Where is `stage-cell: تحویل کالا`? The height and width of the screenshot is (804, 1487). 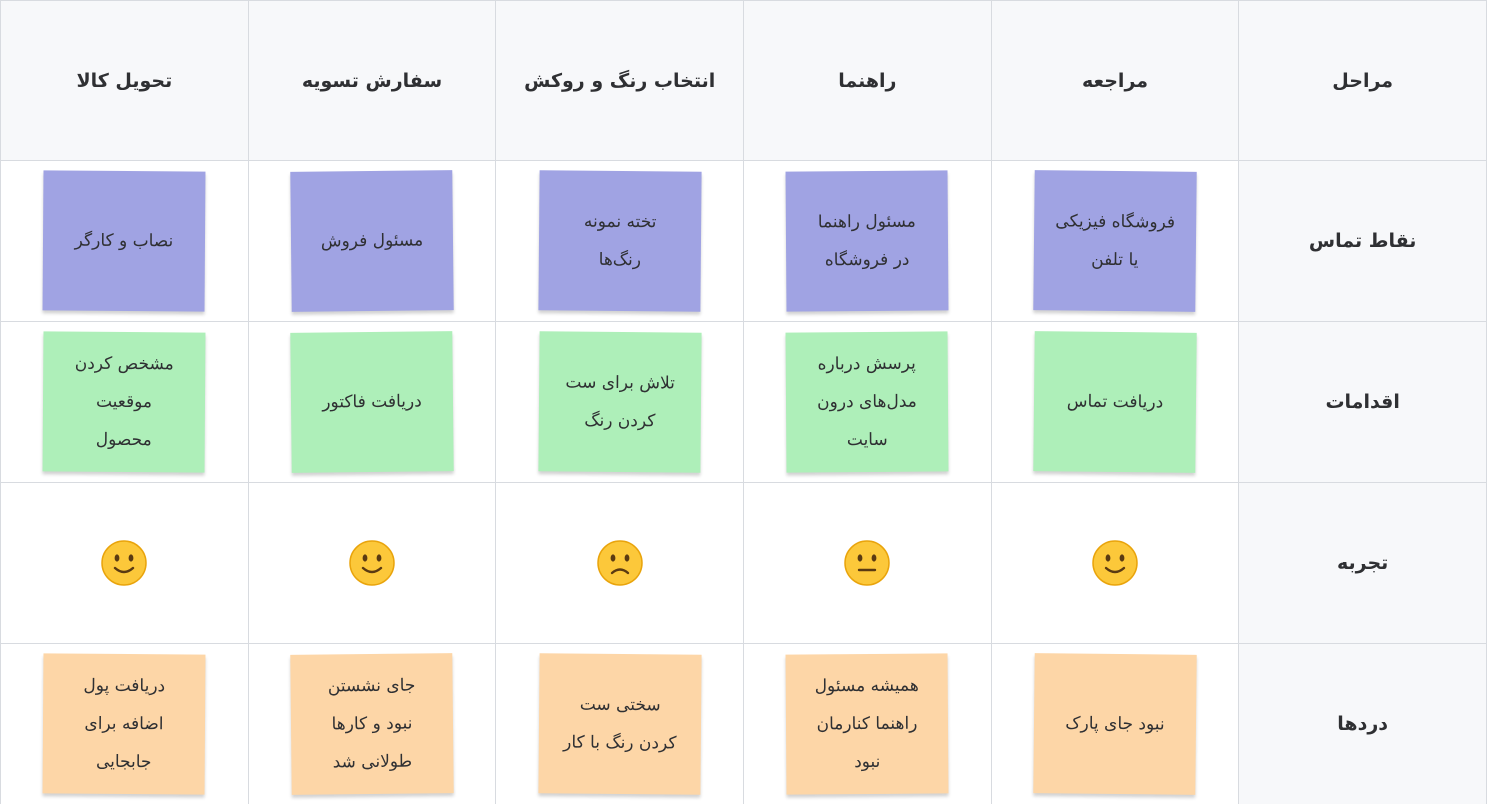 stage-cell: تحویل کالا is located at coordinates (124, 80).